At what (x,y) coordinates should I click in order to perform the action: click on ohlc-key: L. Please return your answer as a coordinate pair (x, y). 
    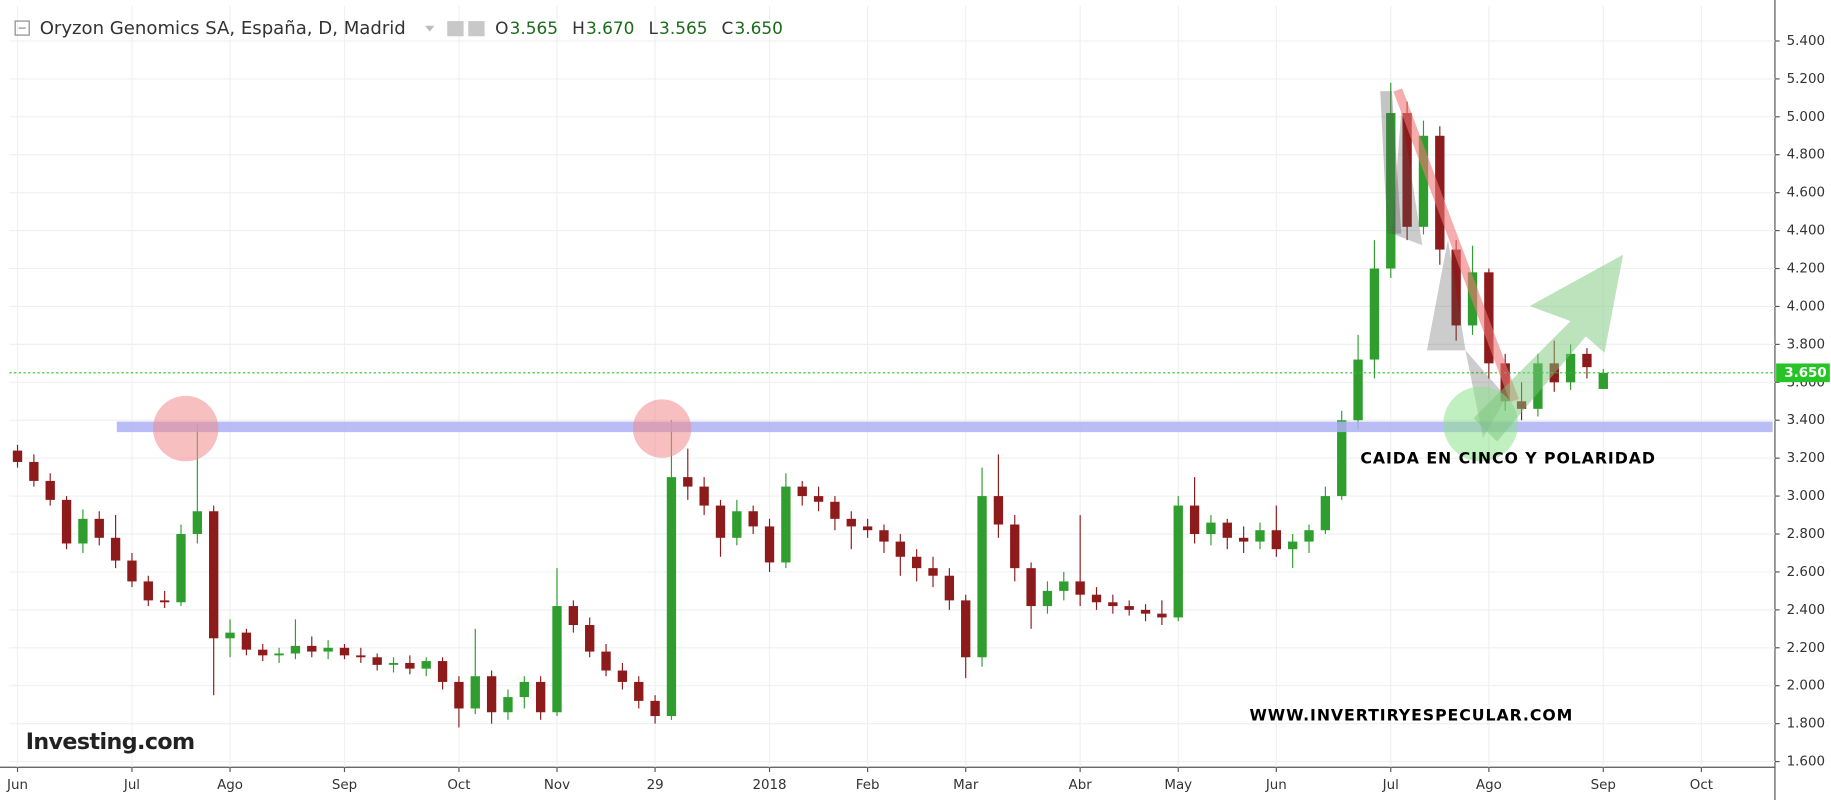
    Looking at the image, I should click on (653, 28).